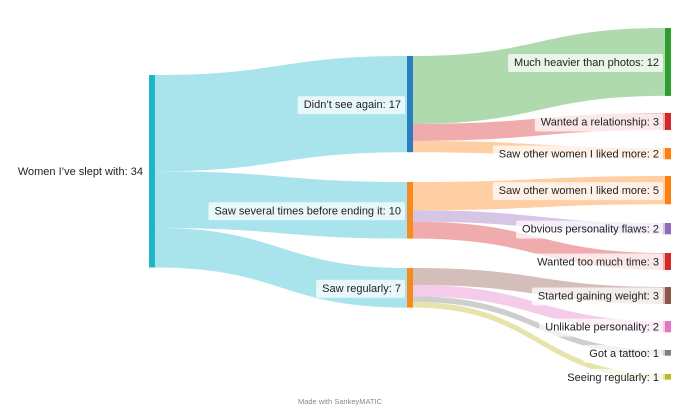  Describe the element at coordinates (584, 230) in the screenshot. I see `node-label: Obvious personality flaws` at that location.